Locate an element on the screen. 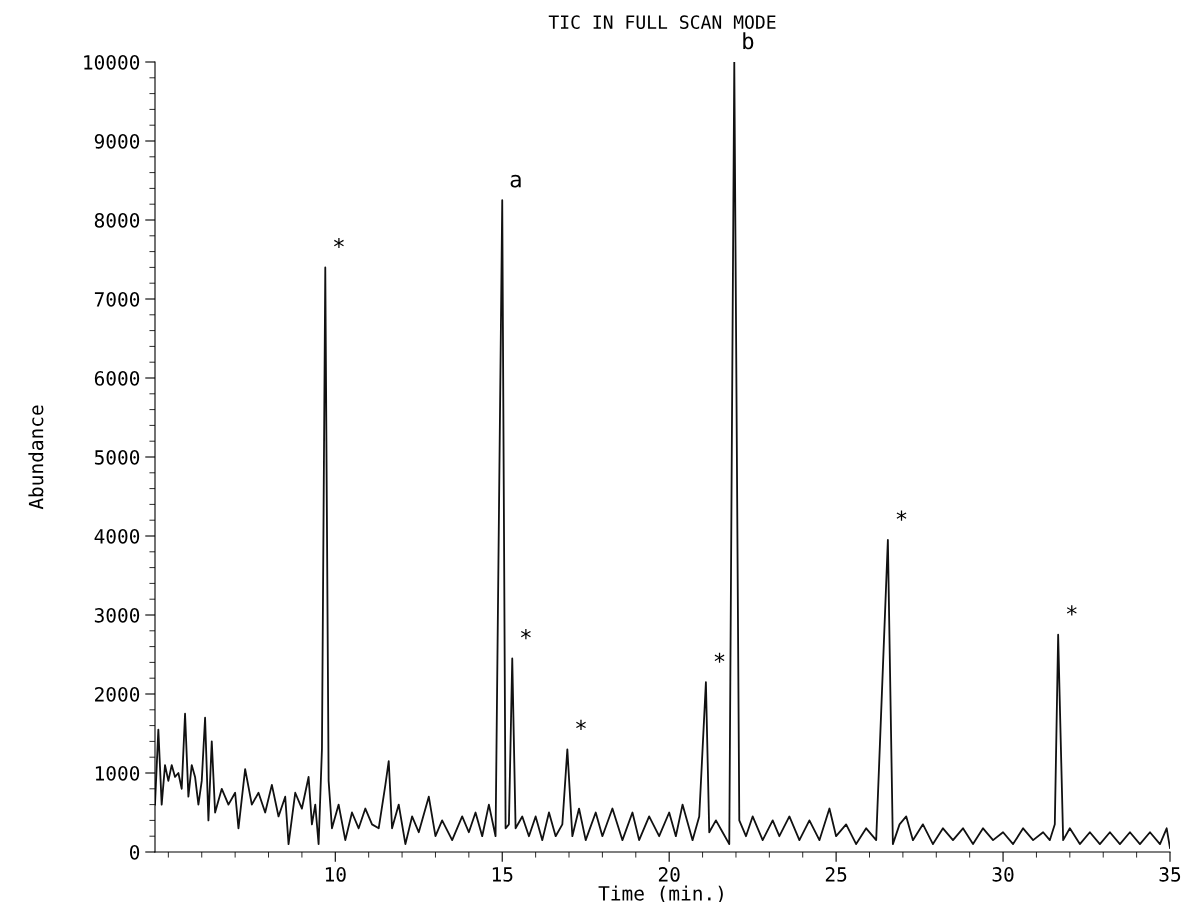 The image size is (1196, 902). y-tick-label: 9000 is located at coordinates (117, 141).